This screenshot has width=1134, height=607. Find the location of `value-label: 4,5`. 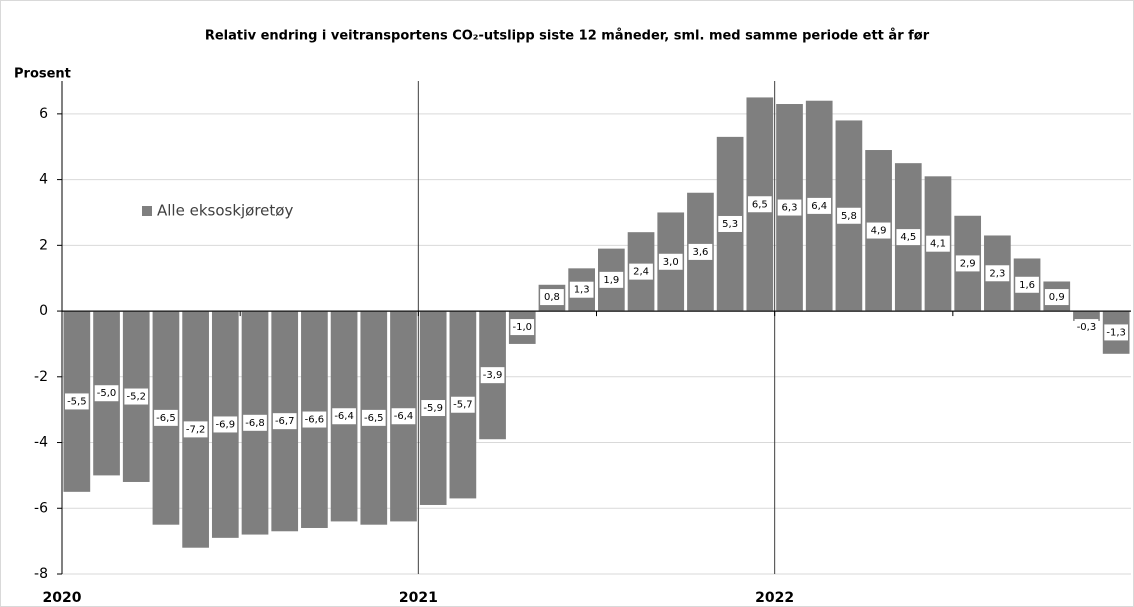

value-label: 4,5 is located at coordinates (908, 237).